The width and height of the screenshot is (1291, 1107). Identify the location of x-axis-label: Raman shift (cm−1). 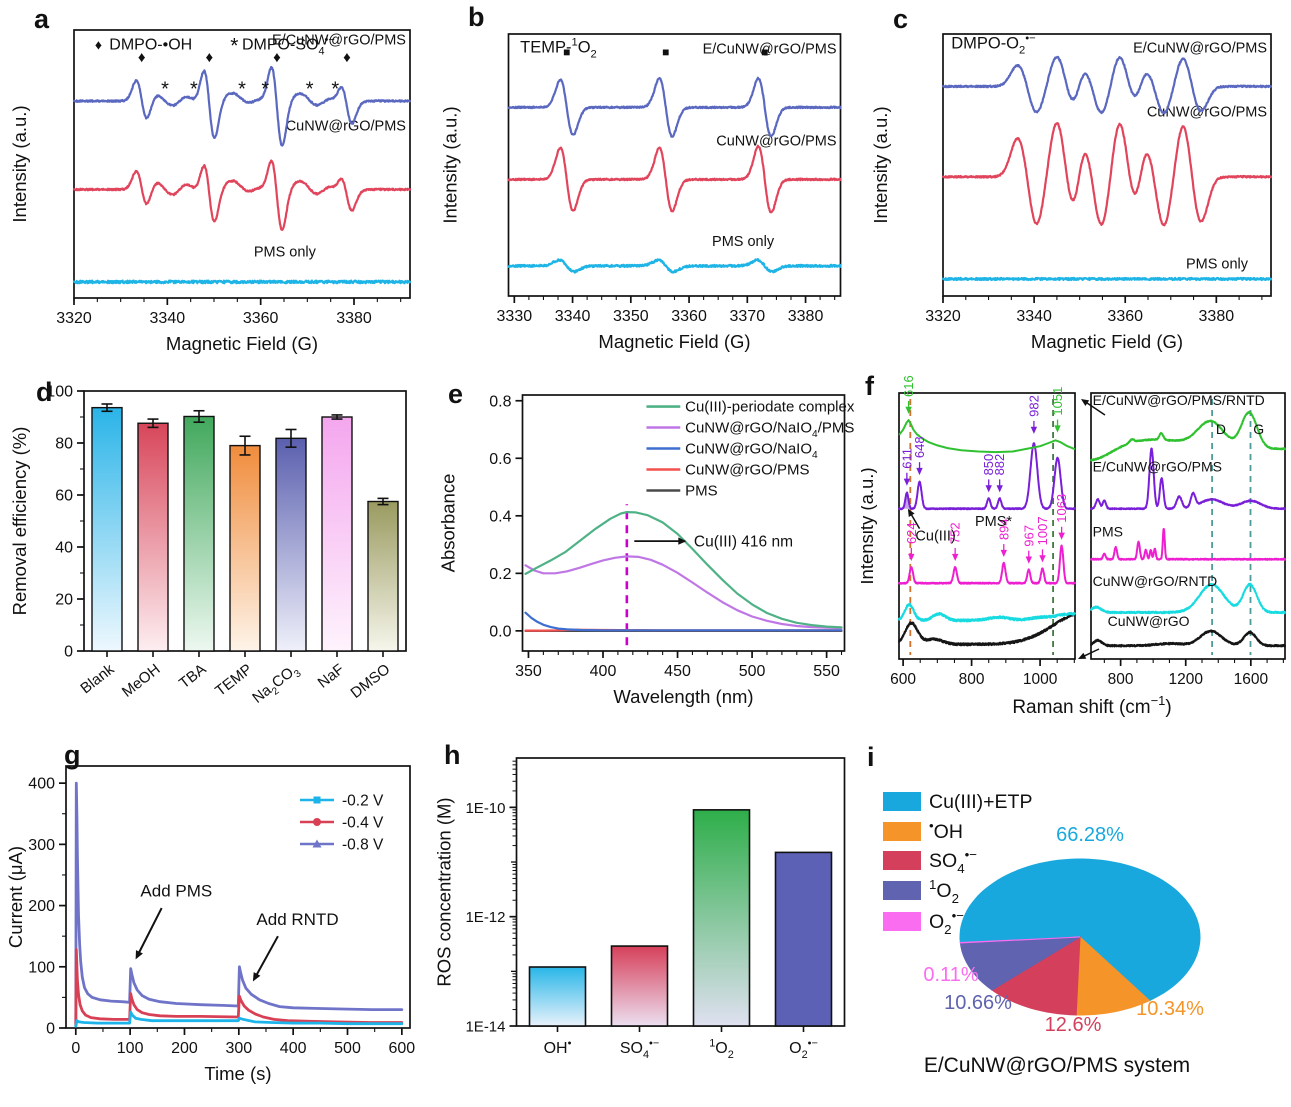
(1091, 705).